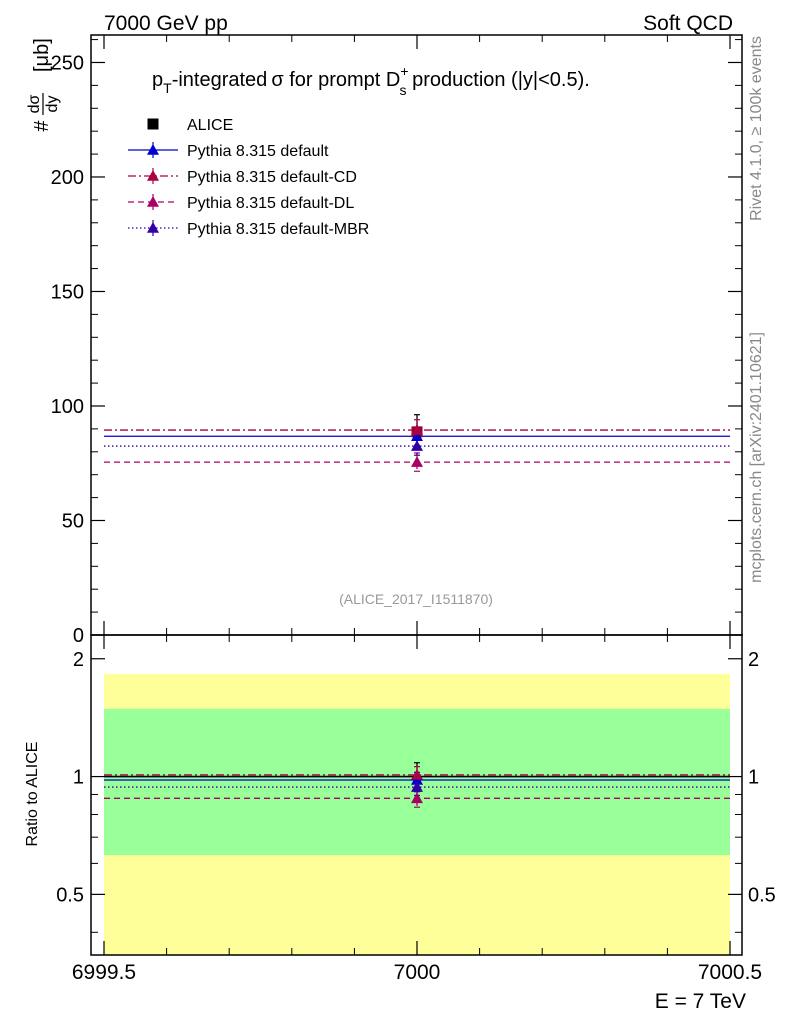 The height and width of the screenshot is (1024, 786). Describe the element at coordinates (404, 71) in the screenshot. I see `title-plus-sup: +` at that location.